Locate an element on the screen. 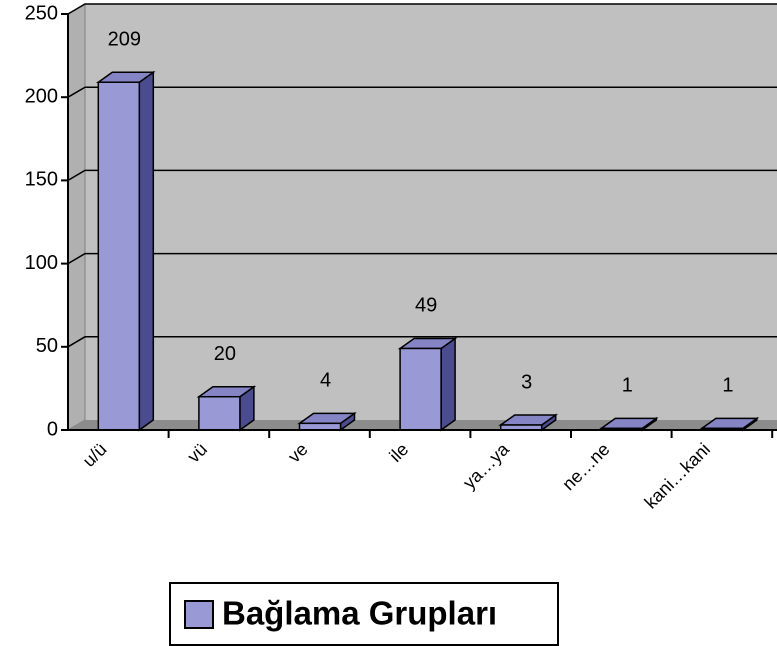 This screenshot has height=646, width=777. x-tick-label: ve is located at coordinates (298, 453).